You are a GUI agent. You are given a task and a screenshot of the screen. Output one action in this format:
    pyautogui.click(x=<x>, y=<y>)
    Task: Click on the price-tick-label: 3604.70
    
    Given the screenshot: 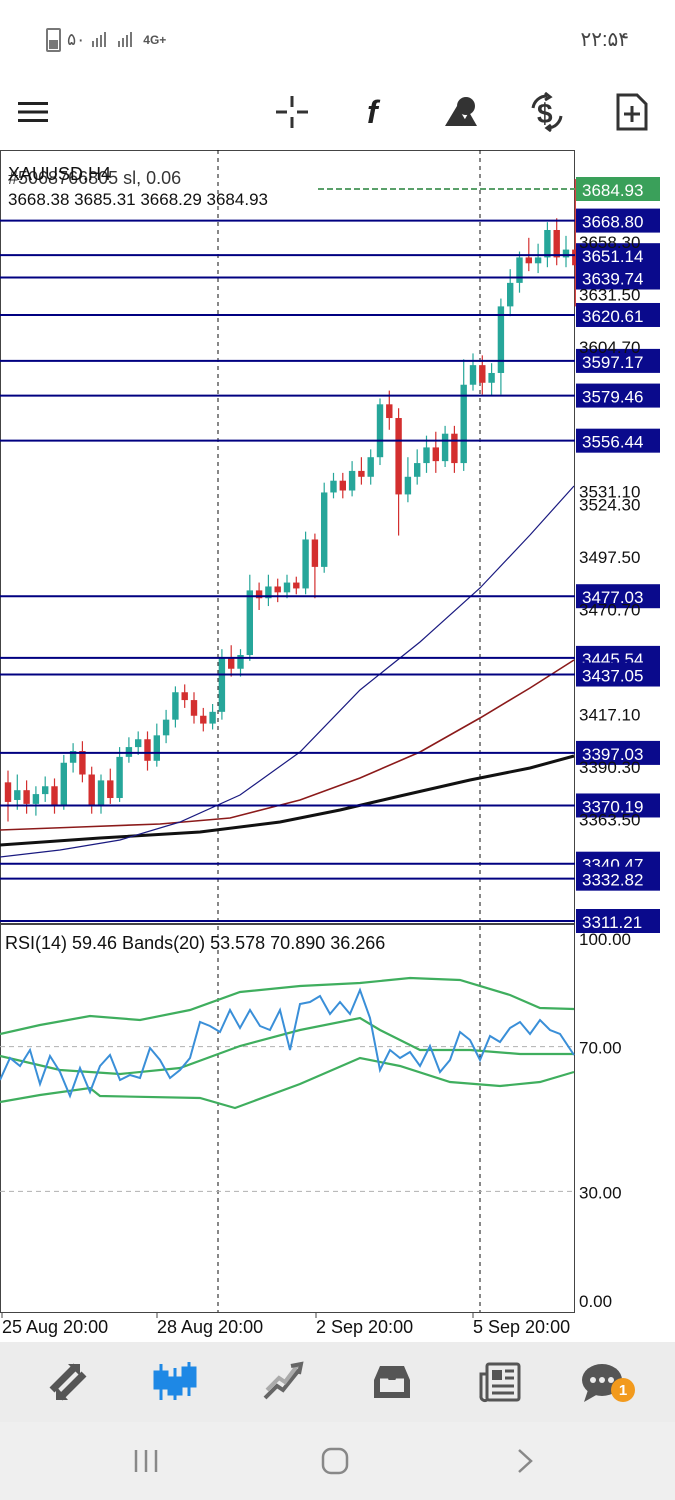 What is the action you would take?
    pyautogui.click(x=609, y=347)
    